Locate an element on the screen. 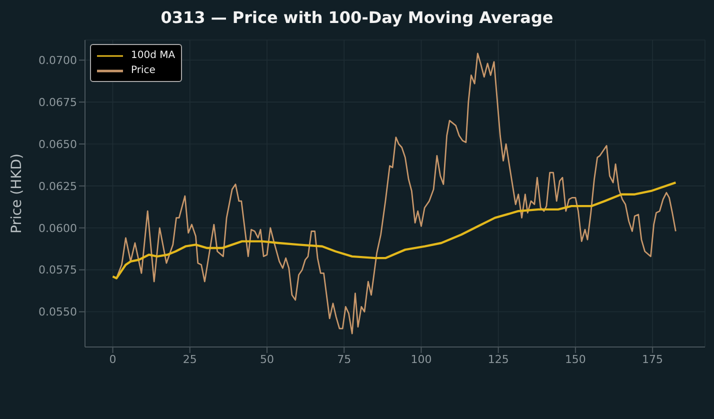 This screenshot has width=714, height=419. legend-label: Price is located at coordinates (143, 71).